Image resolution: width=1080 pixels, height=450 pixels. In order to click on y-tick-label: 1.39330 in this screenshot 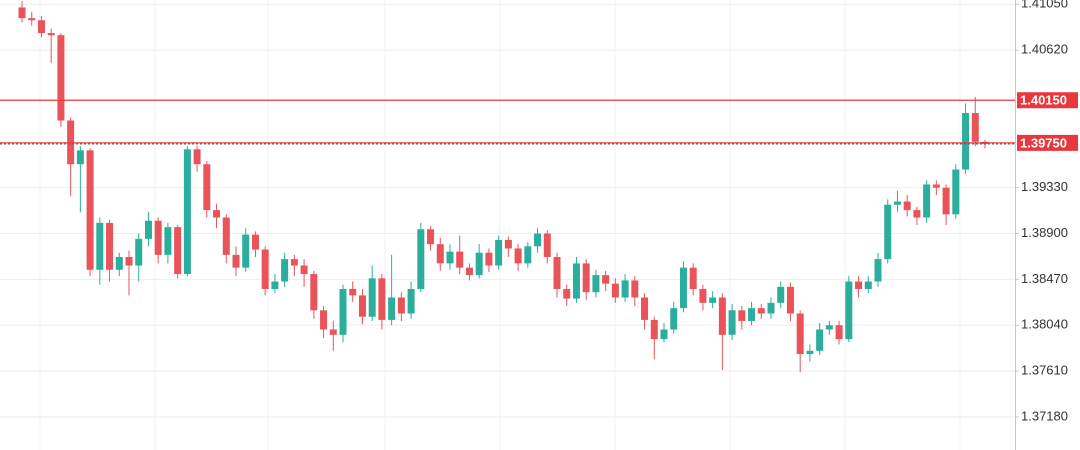, I will do `click(1044, 186)`.